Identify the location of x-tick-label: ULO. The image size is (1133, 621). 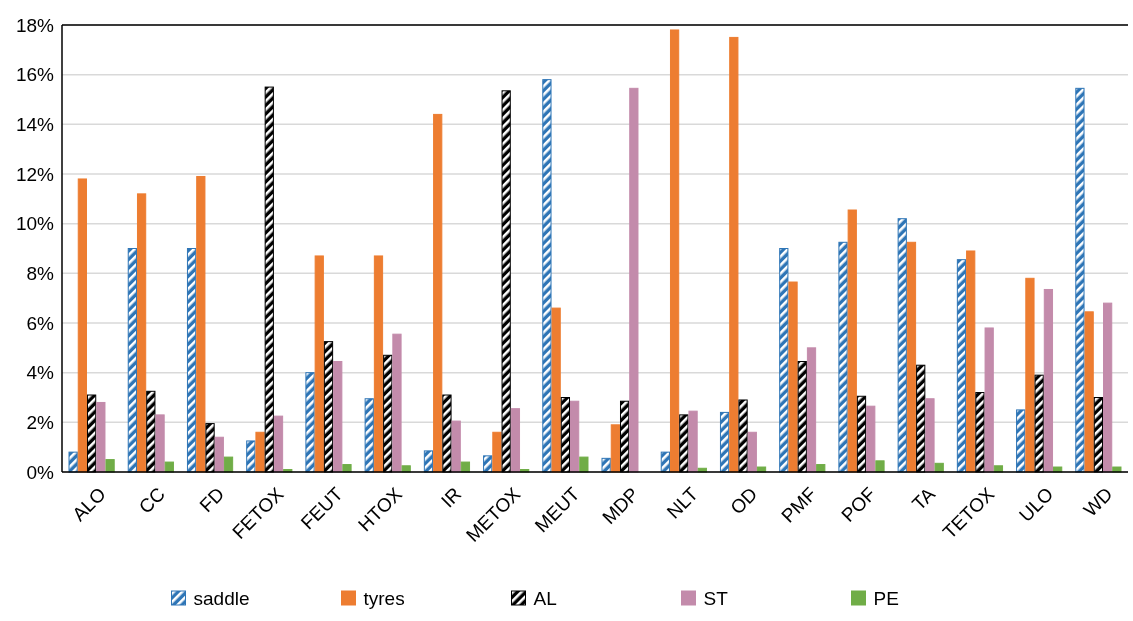
(1036, 504).